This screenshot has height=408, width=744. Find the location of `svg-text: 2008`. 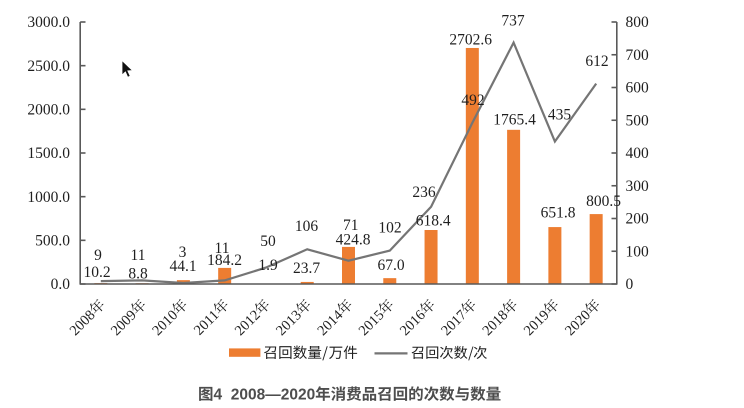

svg-text: 2008 is located at coordinates (83, 323).